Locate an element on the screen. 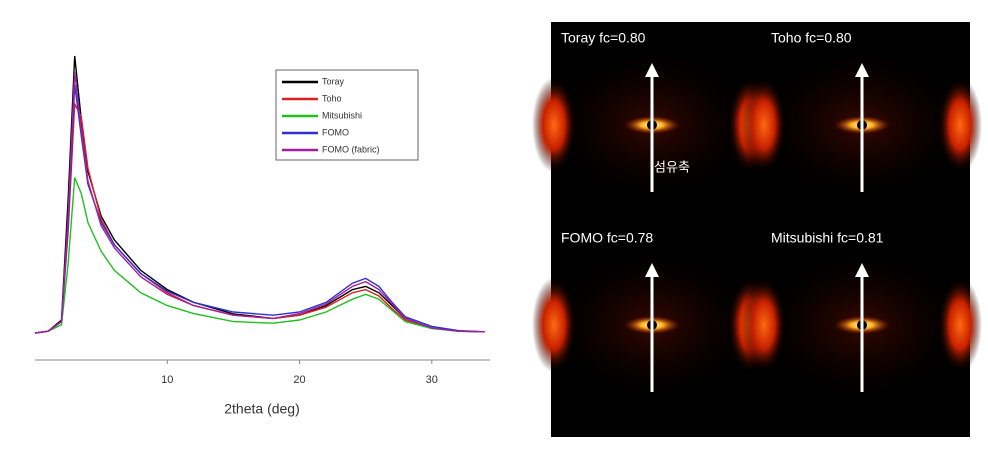 The width and height of the screenshot is (988, 452). legend-label: FOMO (fabric) is located at coordinates (351, 149).